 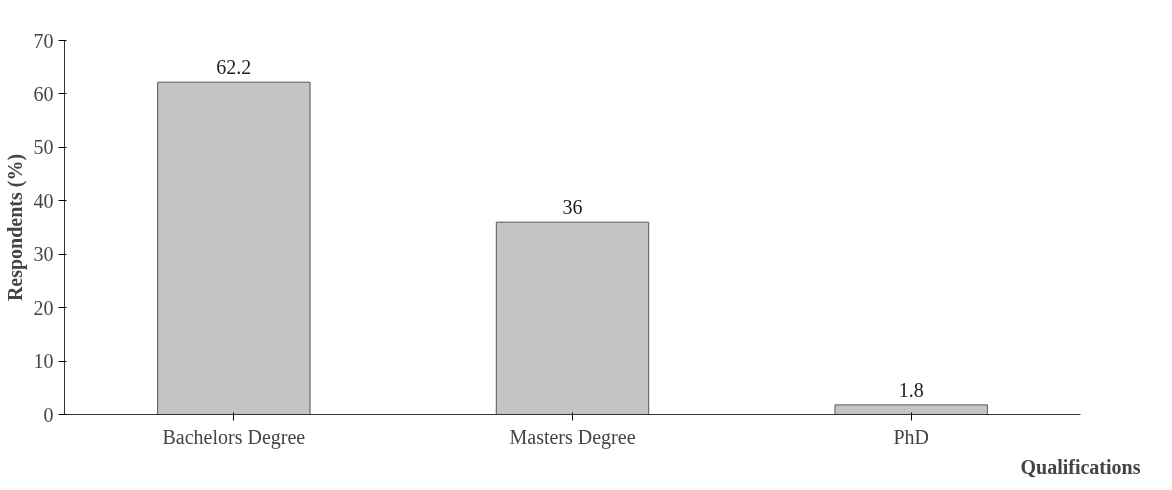 I want to click on data-label: 62.2, so click(x=234, y=67).